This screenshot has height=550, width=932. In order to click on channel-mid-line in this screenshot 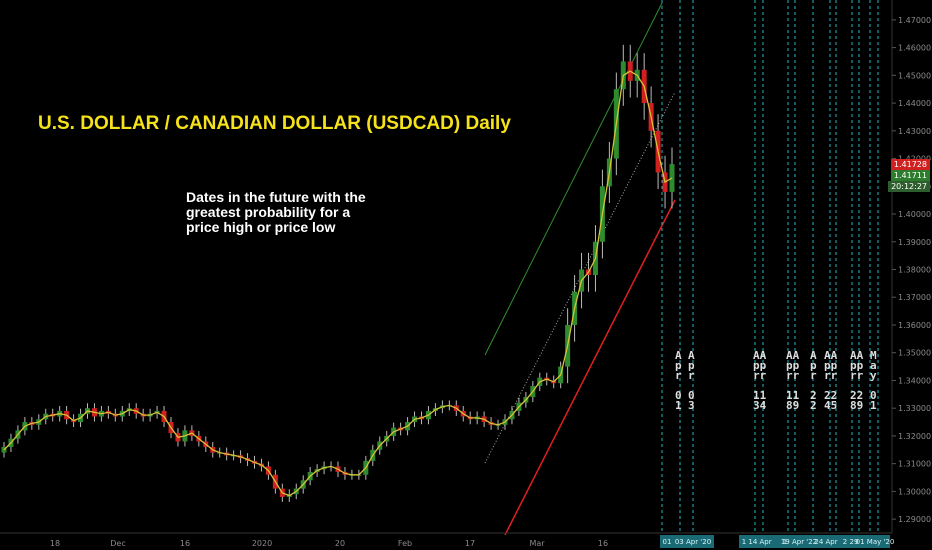, I will do `click(580, 277)`.